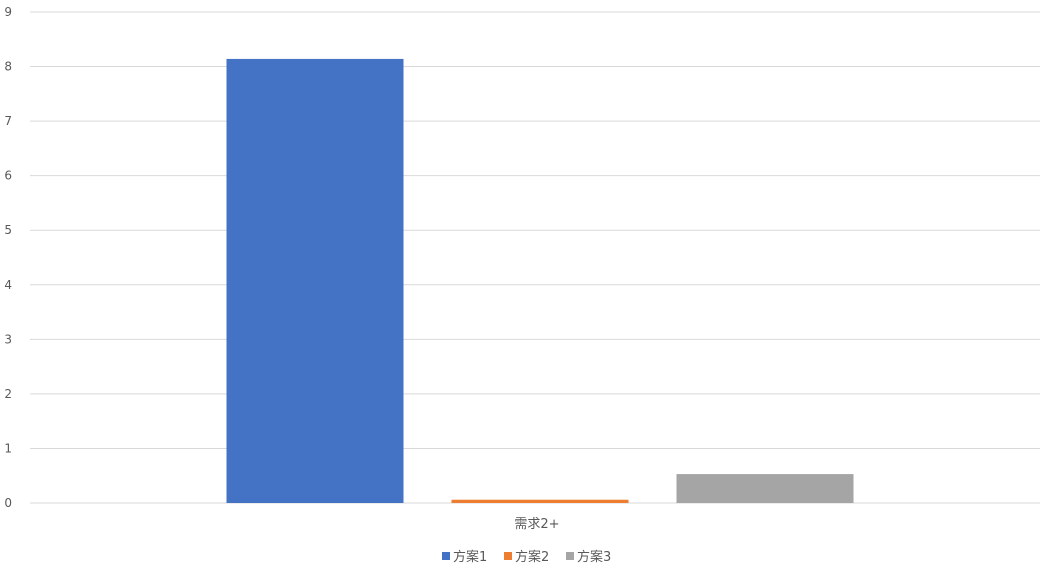 This screenshot has height=573, width=1048. Describe the element at coordinates (8, 230) in the screenshot. I see `y-tick-label: 5` at that location.